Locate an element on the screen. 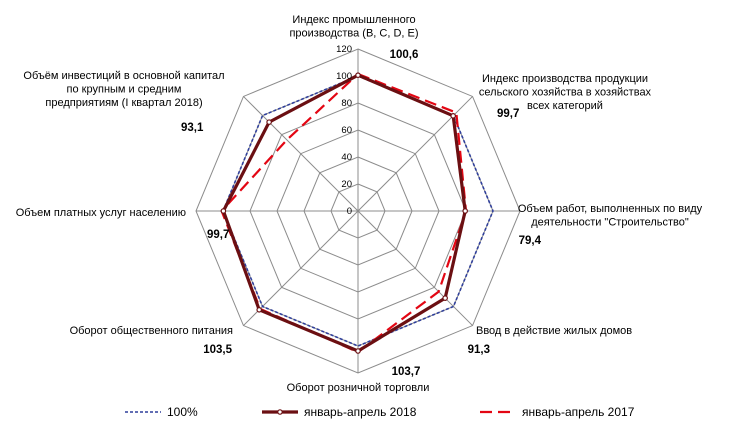 Image resolution: width=731 pixels, height=432 pixels. category-label: Оборот розничной торговли is located at coordinates (358, 388).